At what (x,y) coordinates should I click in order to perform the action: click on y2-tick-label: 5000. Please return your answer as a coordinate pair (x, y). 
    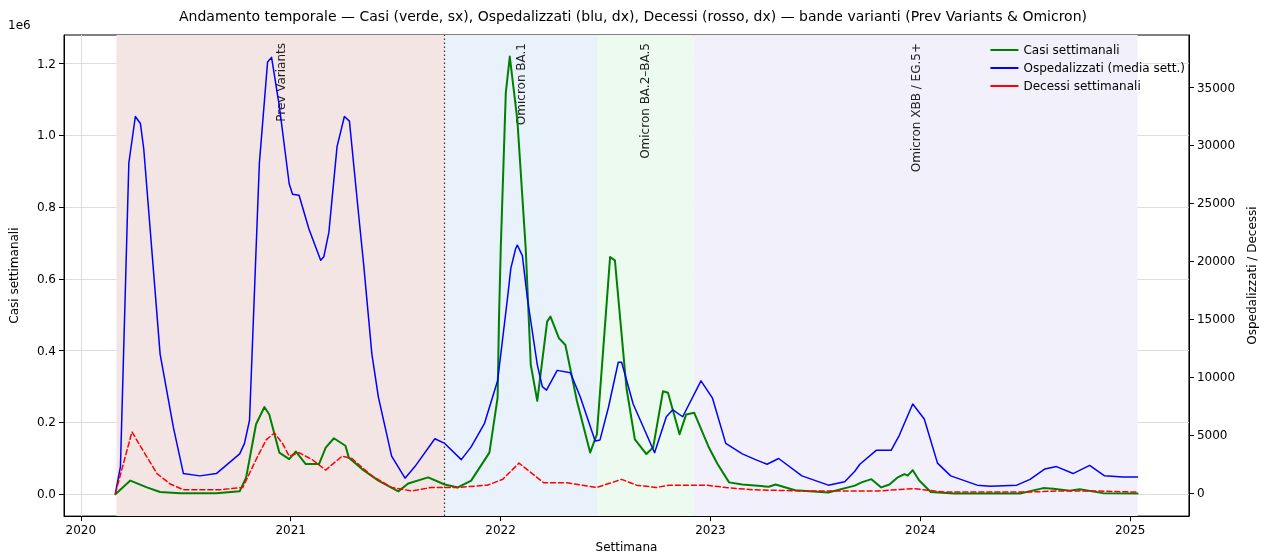
    Looking at the image, I should click on (1212, 435).